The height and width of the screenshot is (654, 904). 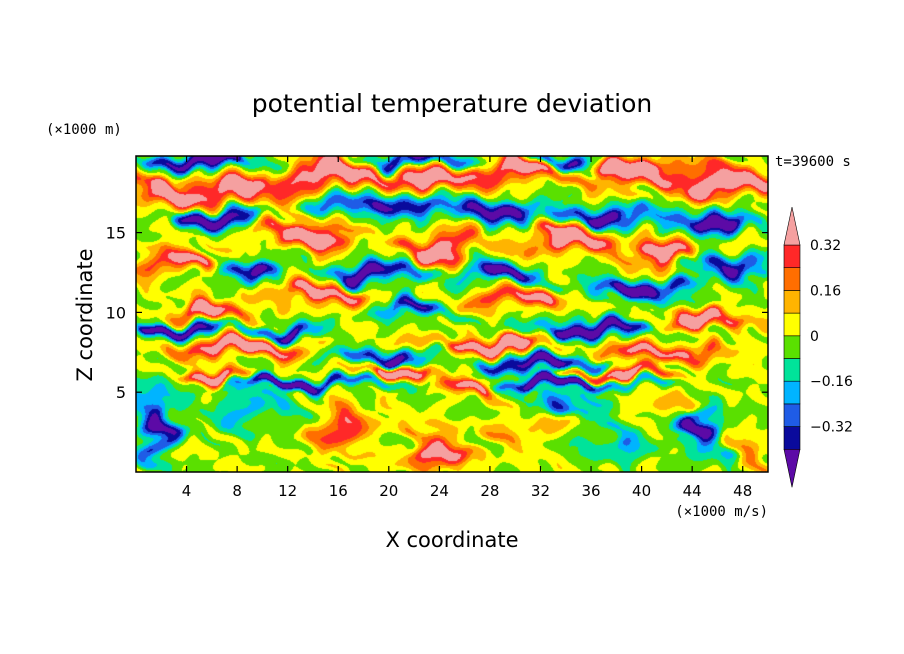 I want to click on colorbar-tick-label: 0, so click(x=814, y=337).